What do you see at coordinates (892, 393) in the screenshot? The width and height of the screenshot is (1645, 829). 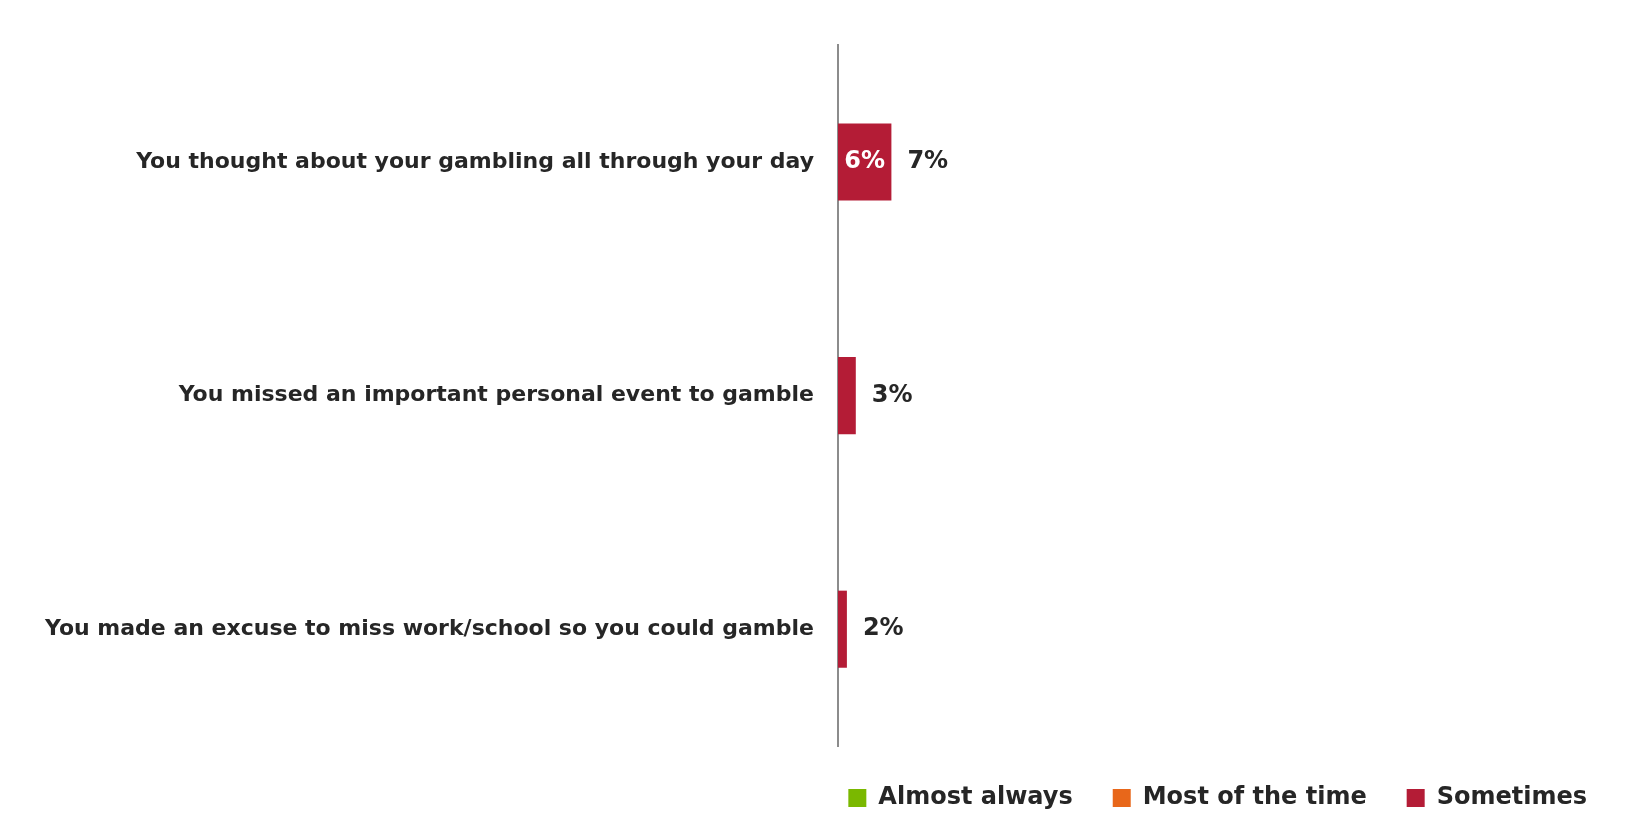 I see `total-label: 3%` at bounding box center [892, 393].